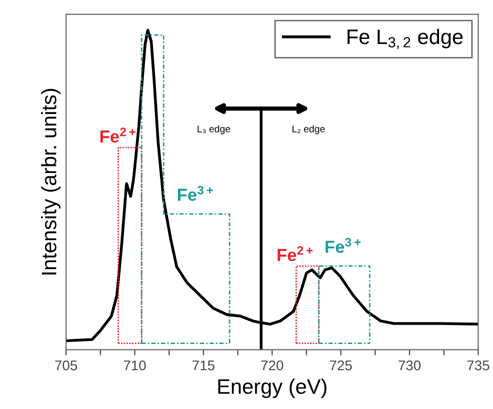 This screenshot has height=409, width=493. What do you see at coordinates (409, 365) in the screenshot?
I see `x-tick-label: 730` at bounding box center [409, 365].